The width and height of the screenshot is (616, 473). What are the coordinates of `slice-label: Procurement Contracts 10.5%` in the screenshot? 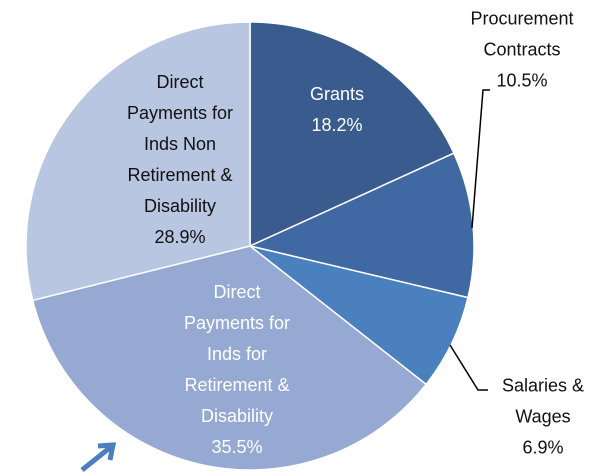 It's located at (522, 50).